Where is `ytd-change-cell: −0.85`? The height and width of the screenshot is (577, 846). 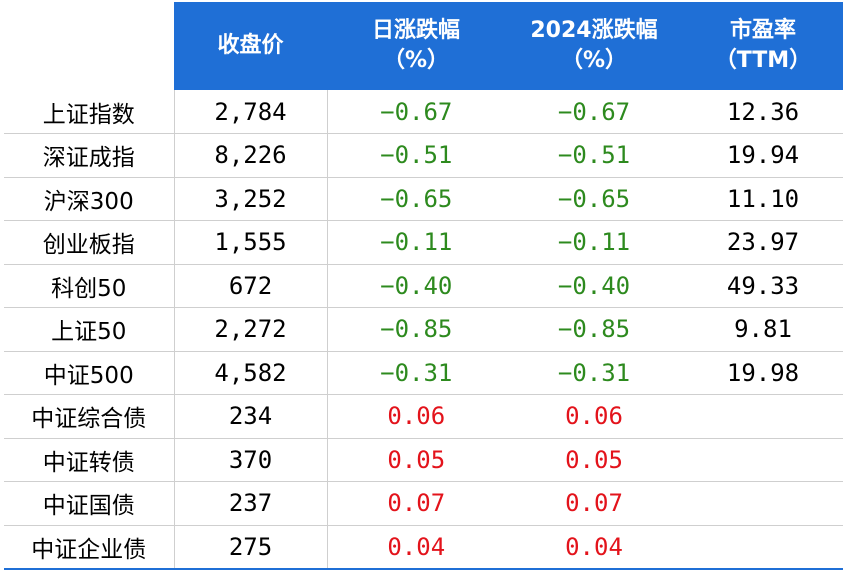
ytd-change-cell: −0.85 is located at coordinates (594, 329).